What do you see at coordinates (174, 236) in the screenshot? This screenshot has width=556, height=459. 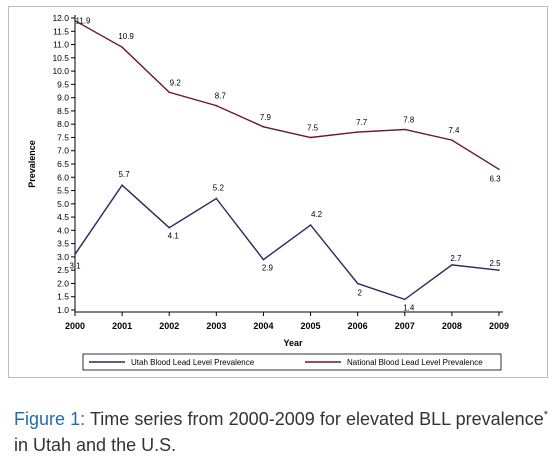 I see `utah-data-label: 4.1` at bounding box center [174, 236].